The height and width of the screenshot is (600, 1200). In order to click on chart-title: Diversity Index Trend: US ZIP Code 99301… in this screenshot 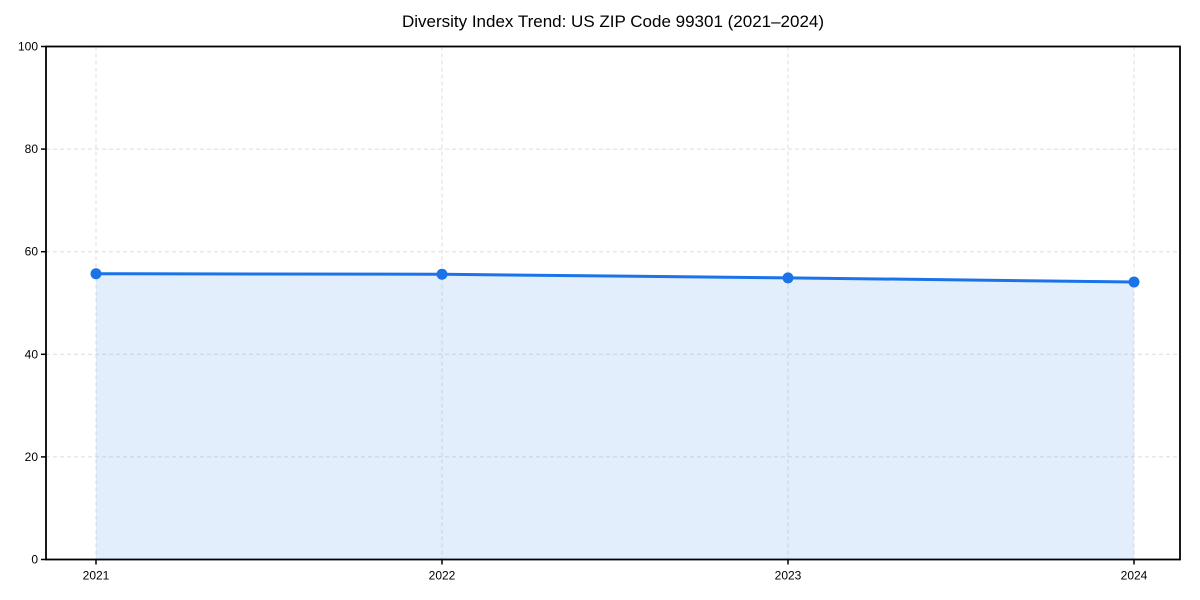, I will do `click(613, 21)`.